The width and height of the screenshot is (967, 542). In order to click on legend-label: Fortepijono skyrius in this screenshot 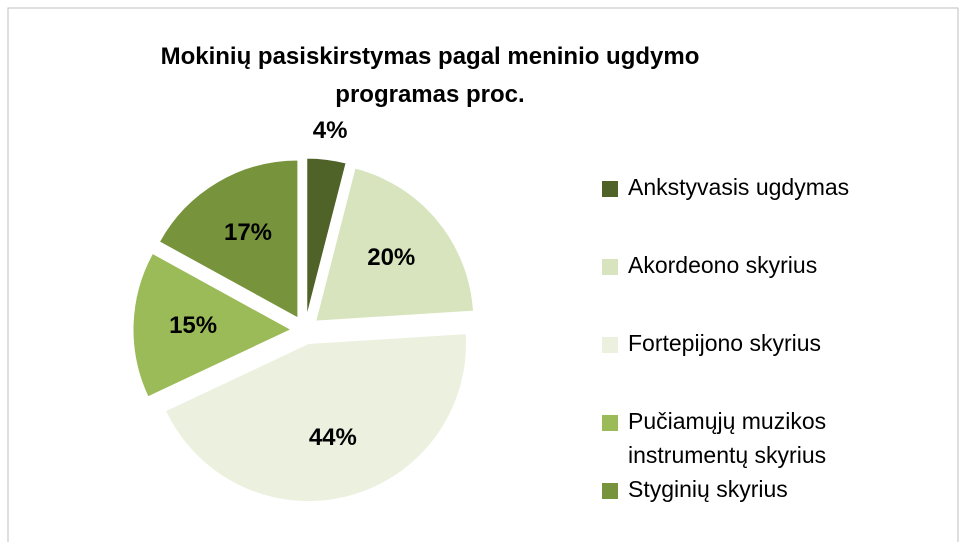, I will do `click(725, 343)`.